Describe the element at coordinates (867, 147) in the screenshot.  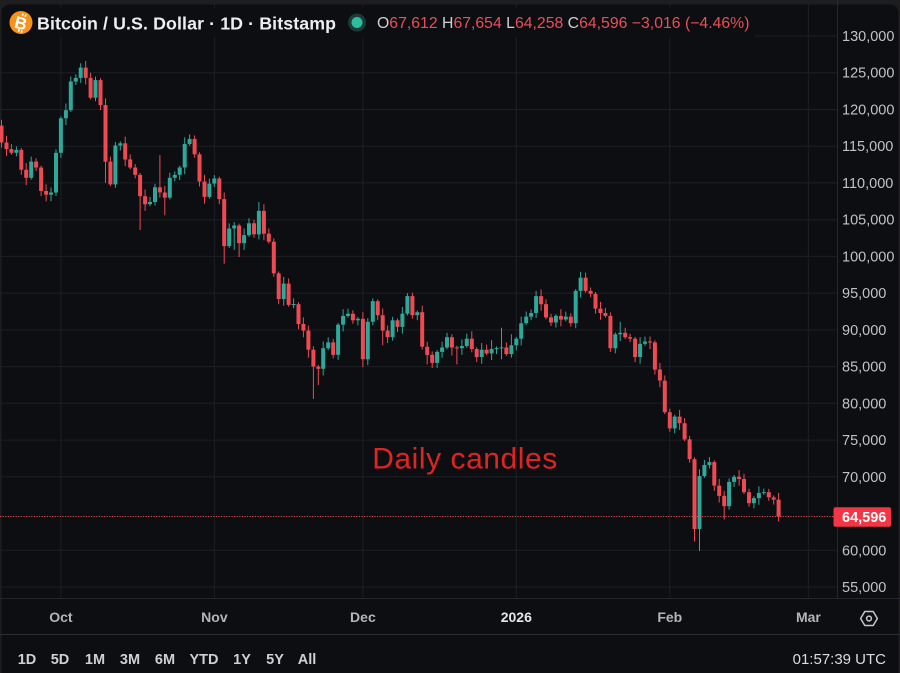
I see `svg-text: 115,000` at that location.